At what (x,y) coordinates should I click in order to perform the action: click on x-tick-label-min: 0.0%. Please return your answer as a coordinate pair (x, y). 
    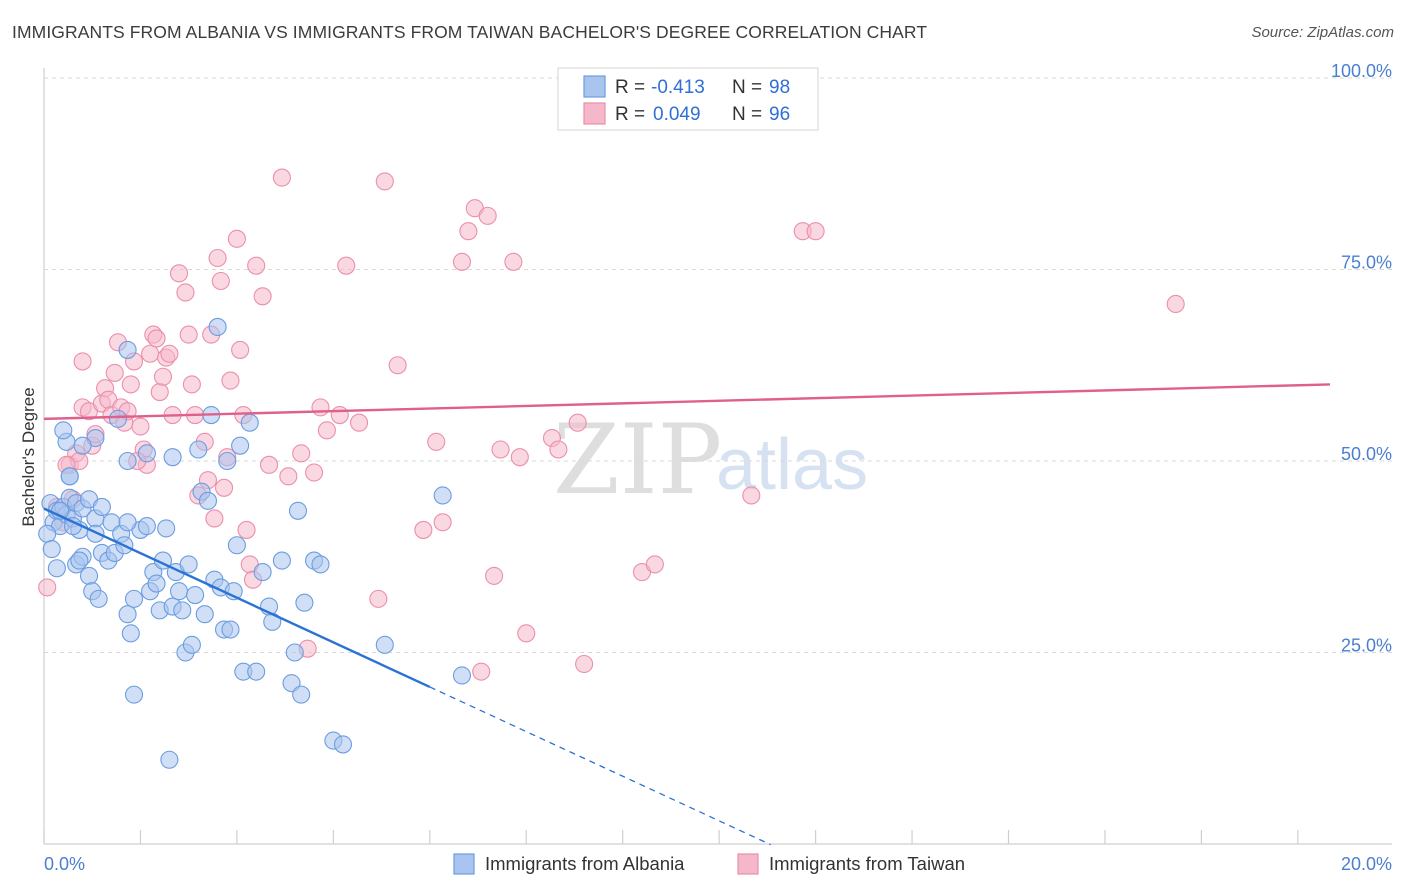
    Looking at the image, I should click on (64, 864).